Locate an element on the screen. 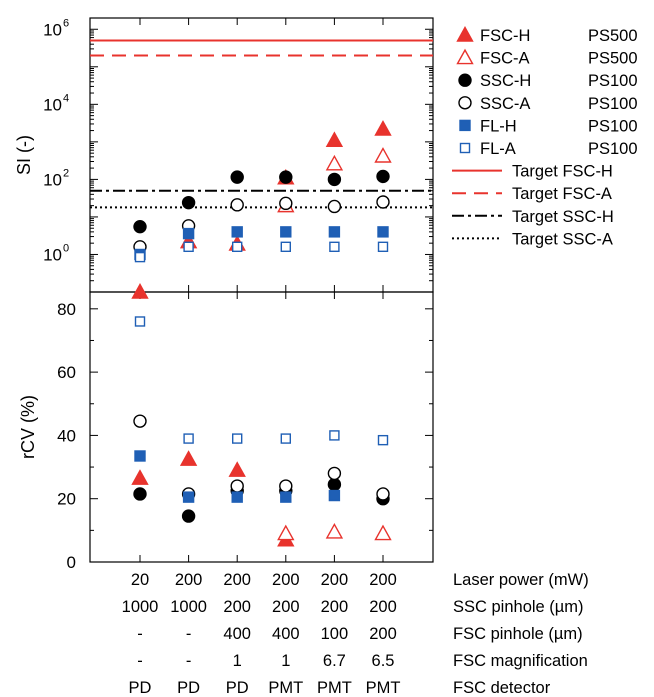  legend-item: SSC-A PS100 is located at coordinates (548, 104).